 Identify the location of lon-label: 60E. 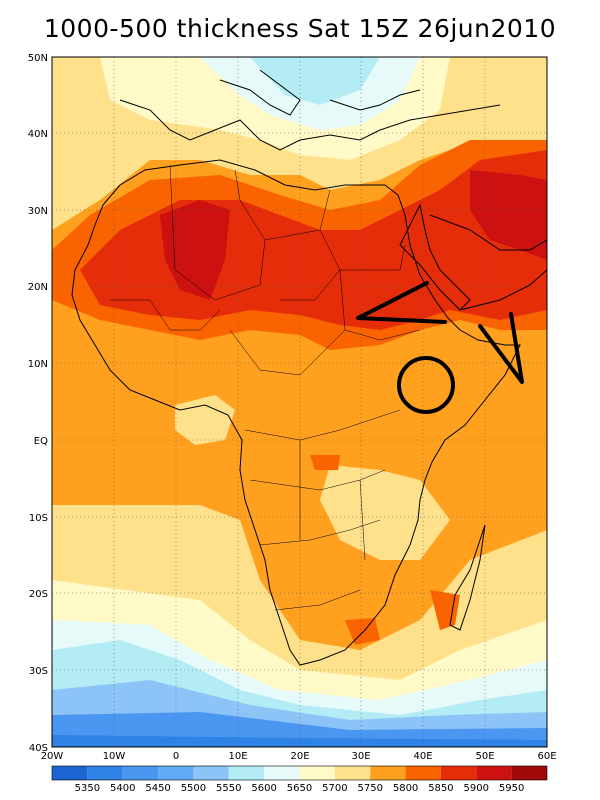
(546, 756).